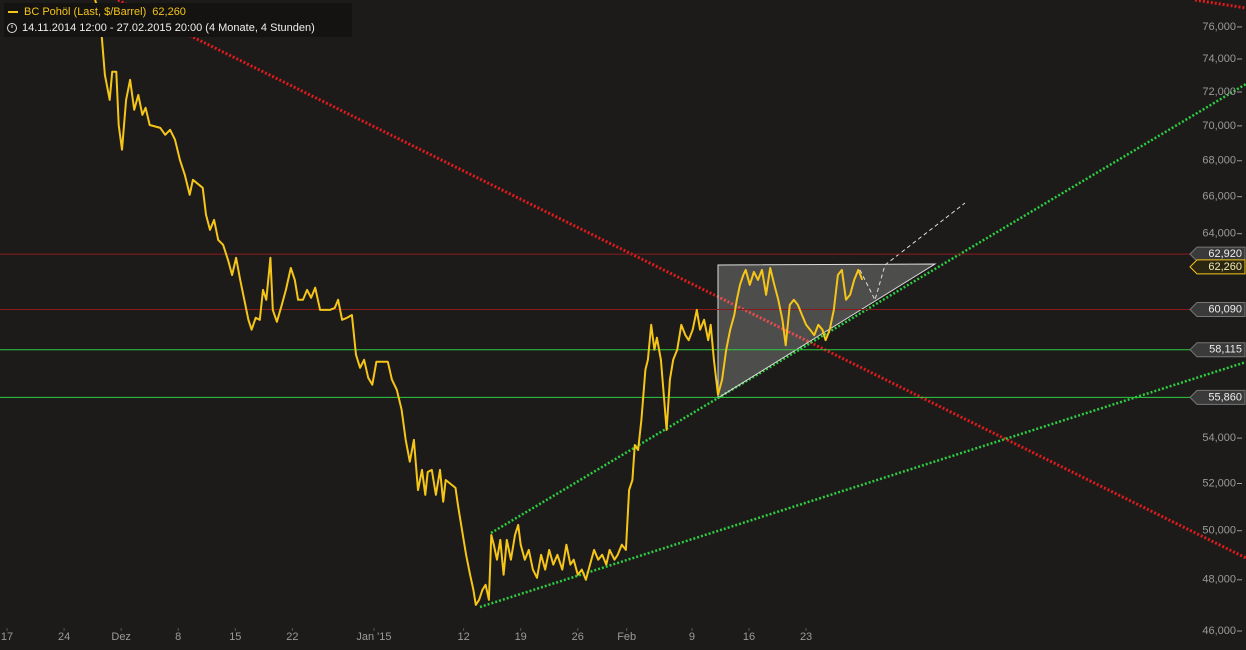 This screenshot has width=1246, height=650. Describe the element at coordinates (521, 637) in the screenshot. I see `x-tick-label: 19` at that location.